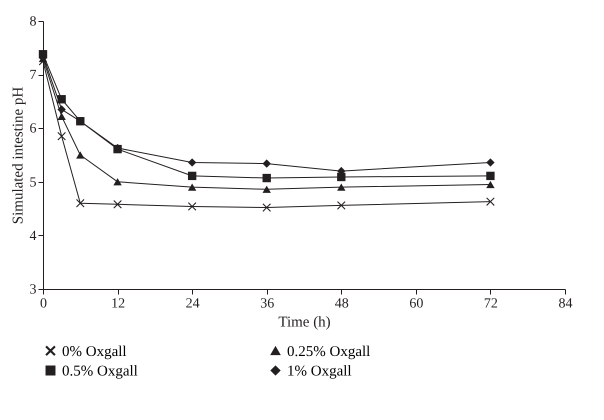 The image size is (604, 420). I want to click on y-tick-label: 3, so click(33, 290).